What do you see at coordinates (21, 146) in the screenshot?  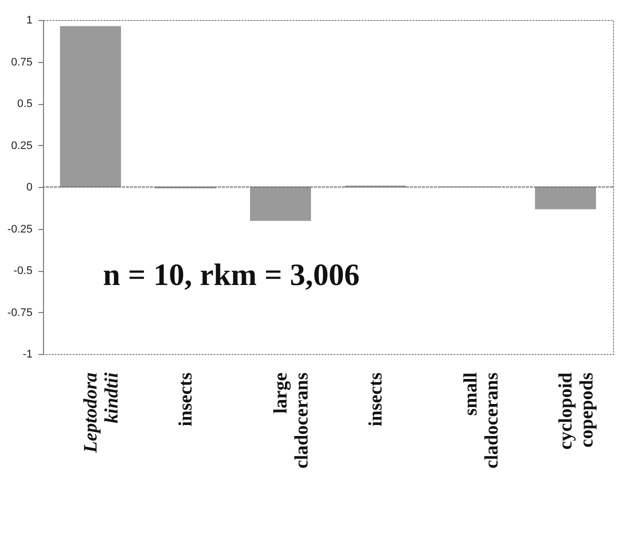 I see `y-tick-label: 0.25` at bounding box center [21, 146].